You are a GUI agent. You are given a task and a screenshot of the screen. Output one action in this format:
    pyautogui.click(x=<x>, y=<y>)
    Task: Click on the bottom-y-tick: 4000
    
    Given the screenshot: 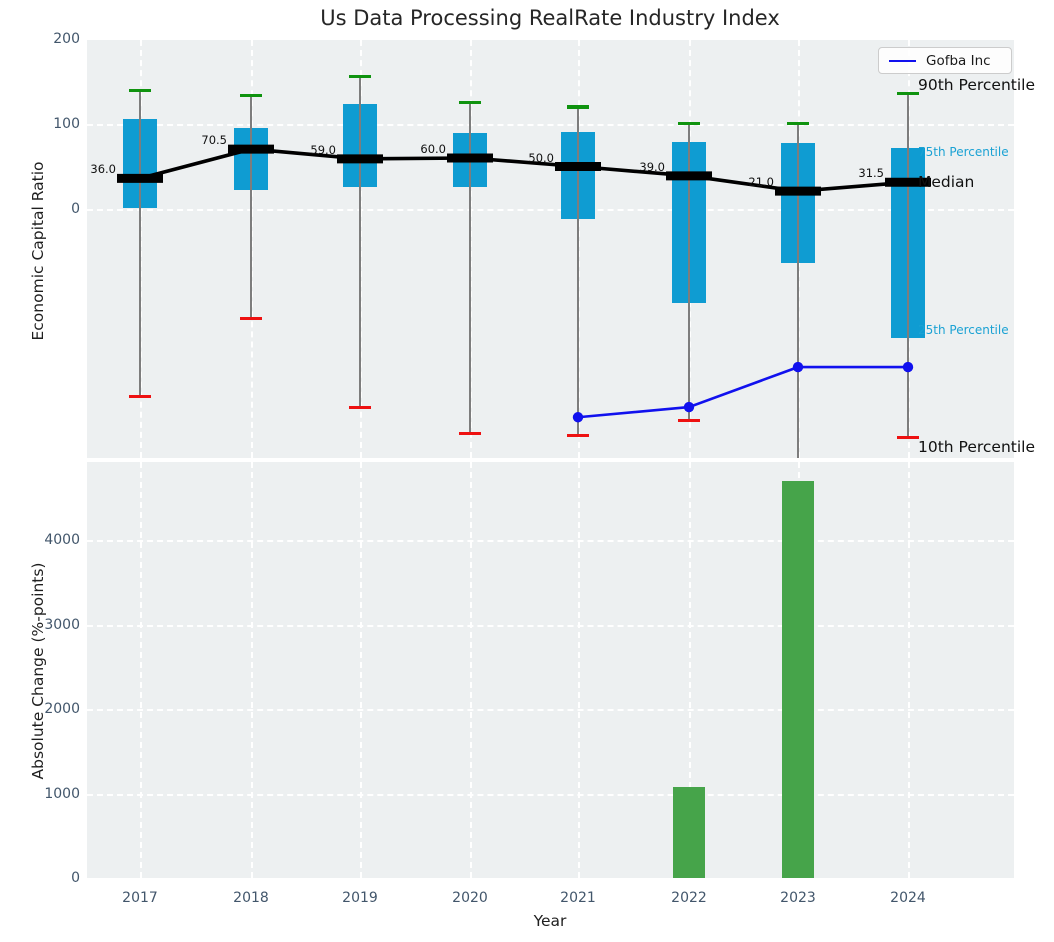 What is the action you would take?
    pyautogui.click(x=62, y=540)
    